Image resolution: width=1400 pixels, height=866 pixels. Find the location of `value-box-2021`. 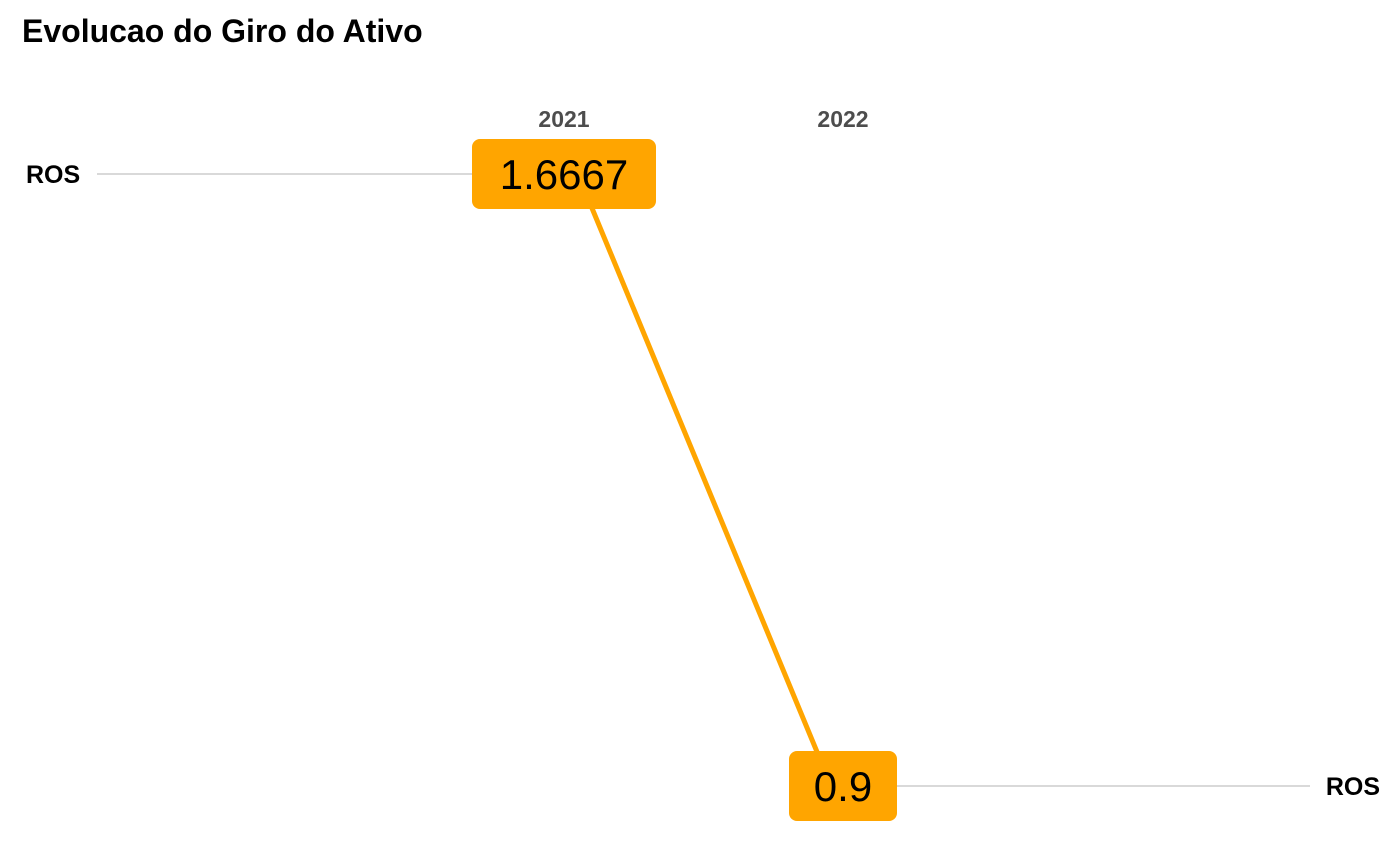

value-box-2021 is located at coordinates (564, 174).